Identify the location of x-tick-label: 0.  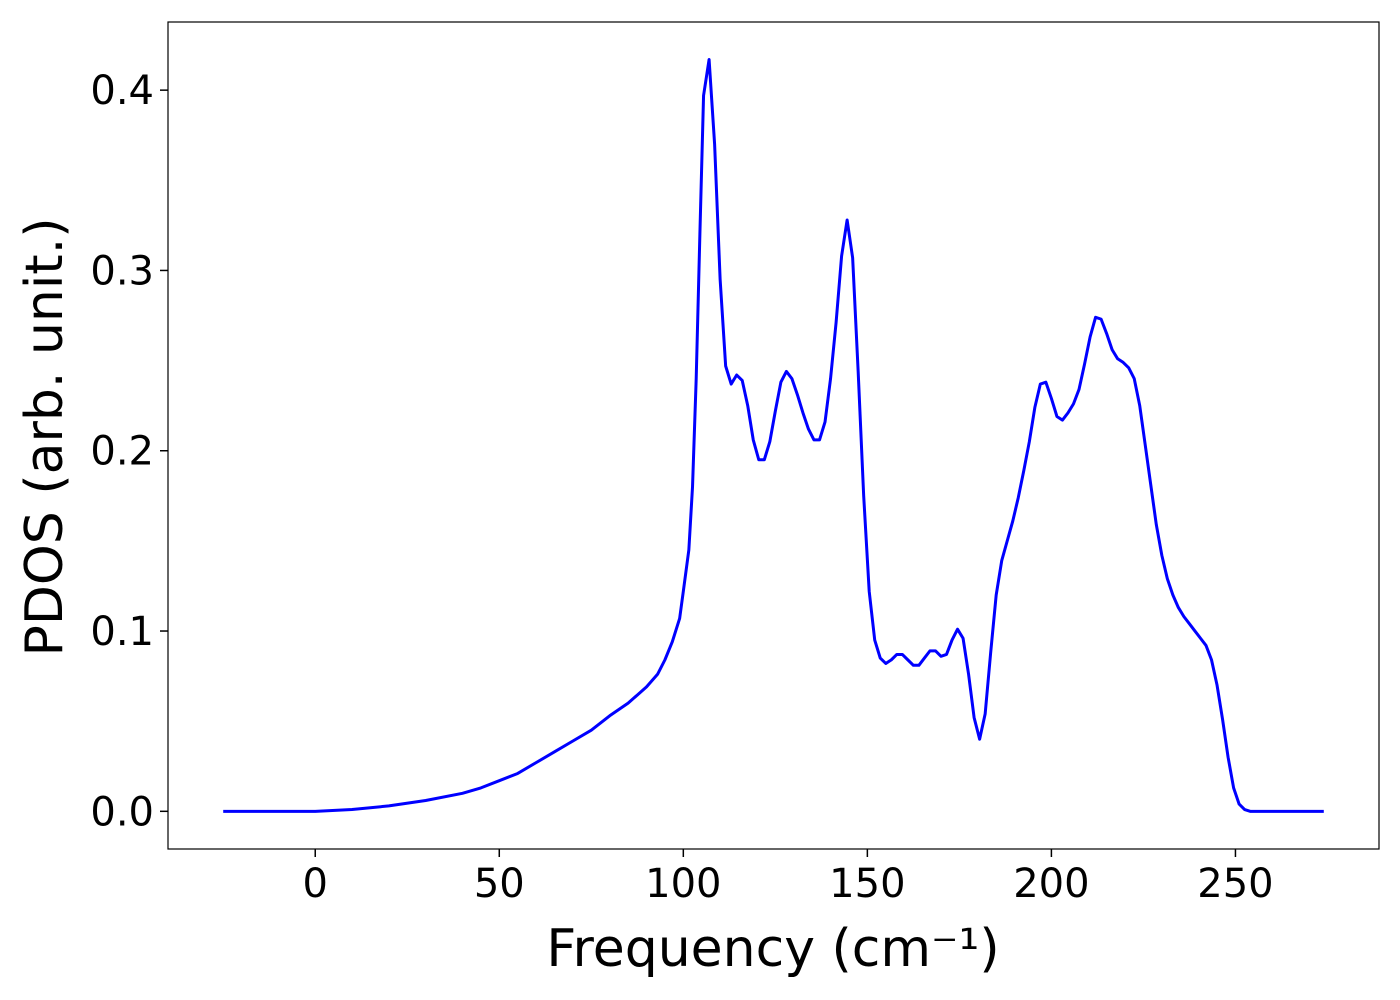
(315, 884).